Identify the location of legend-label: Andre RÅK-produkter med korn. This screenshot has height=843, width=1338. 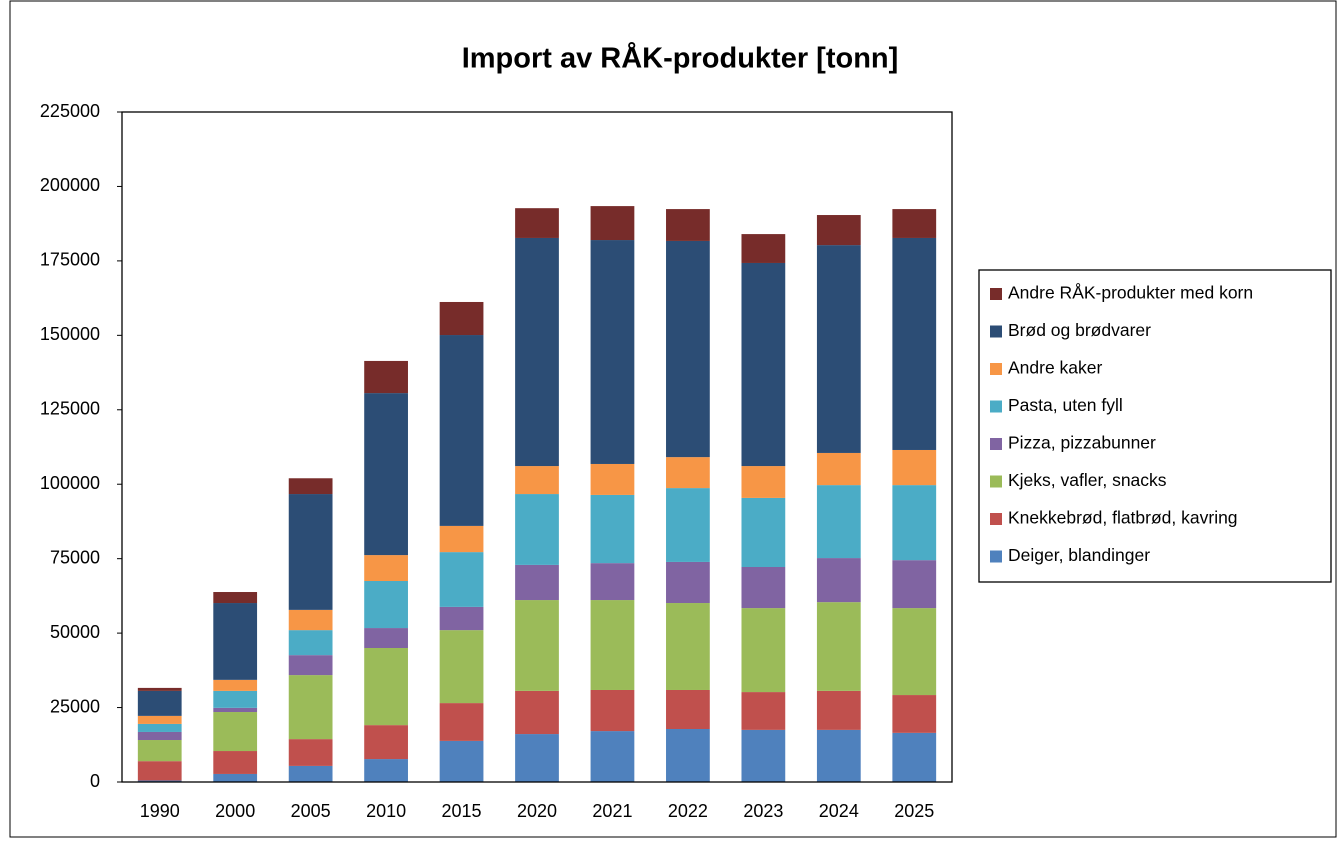
(1130, 293).